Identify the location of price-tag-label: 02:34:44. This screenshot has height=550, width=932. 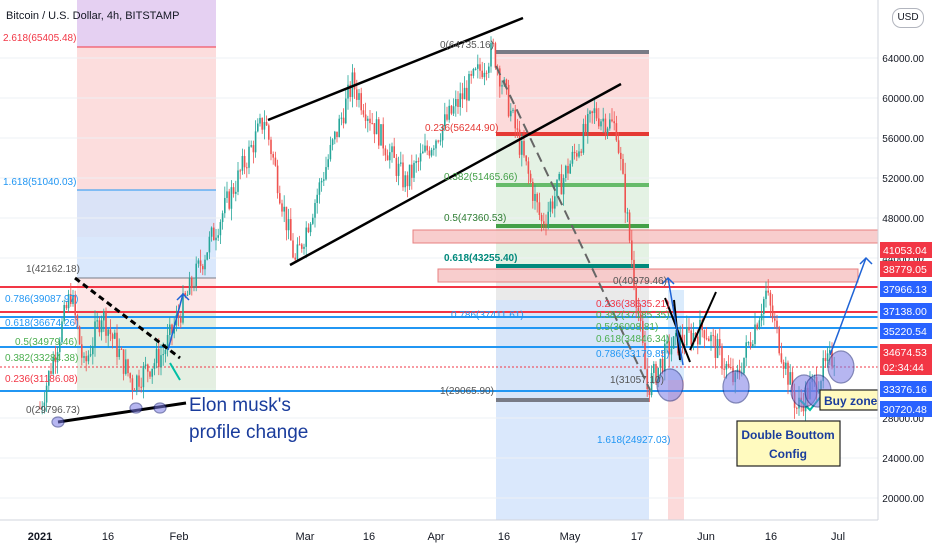
(903, 368).